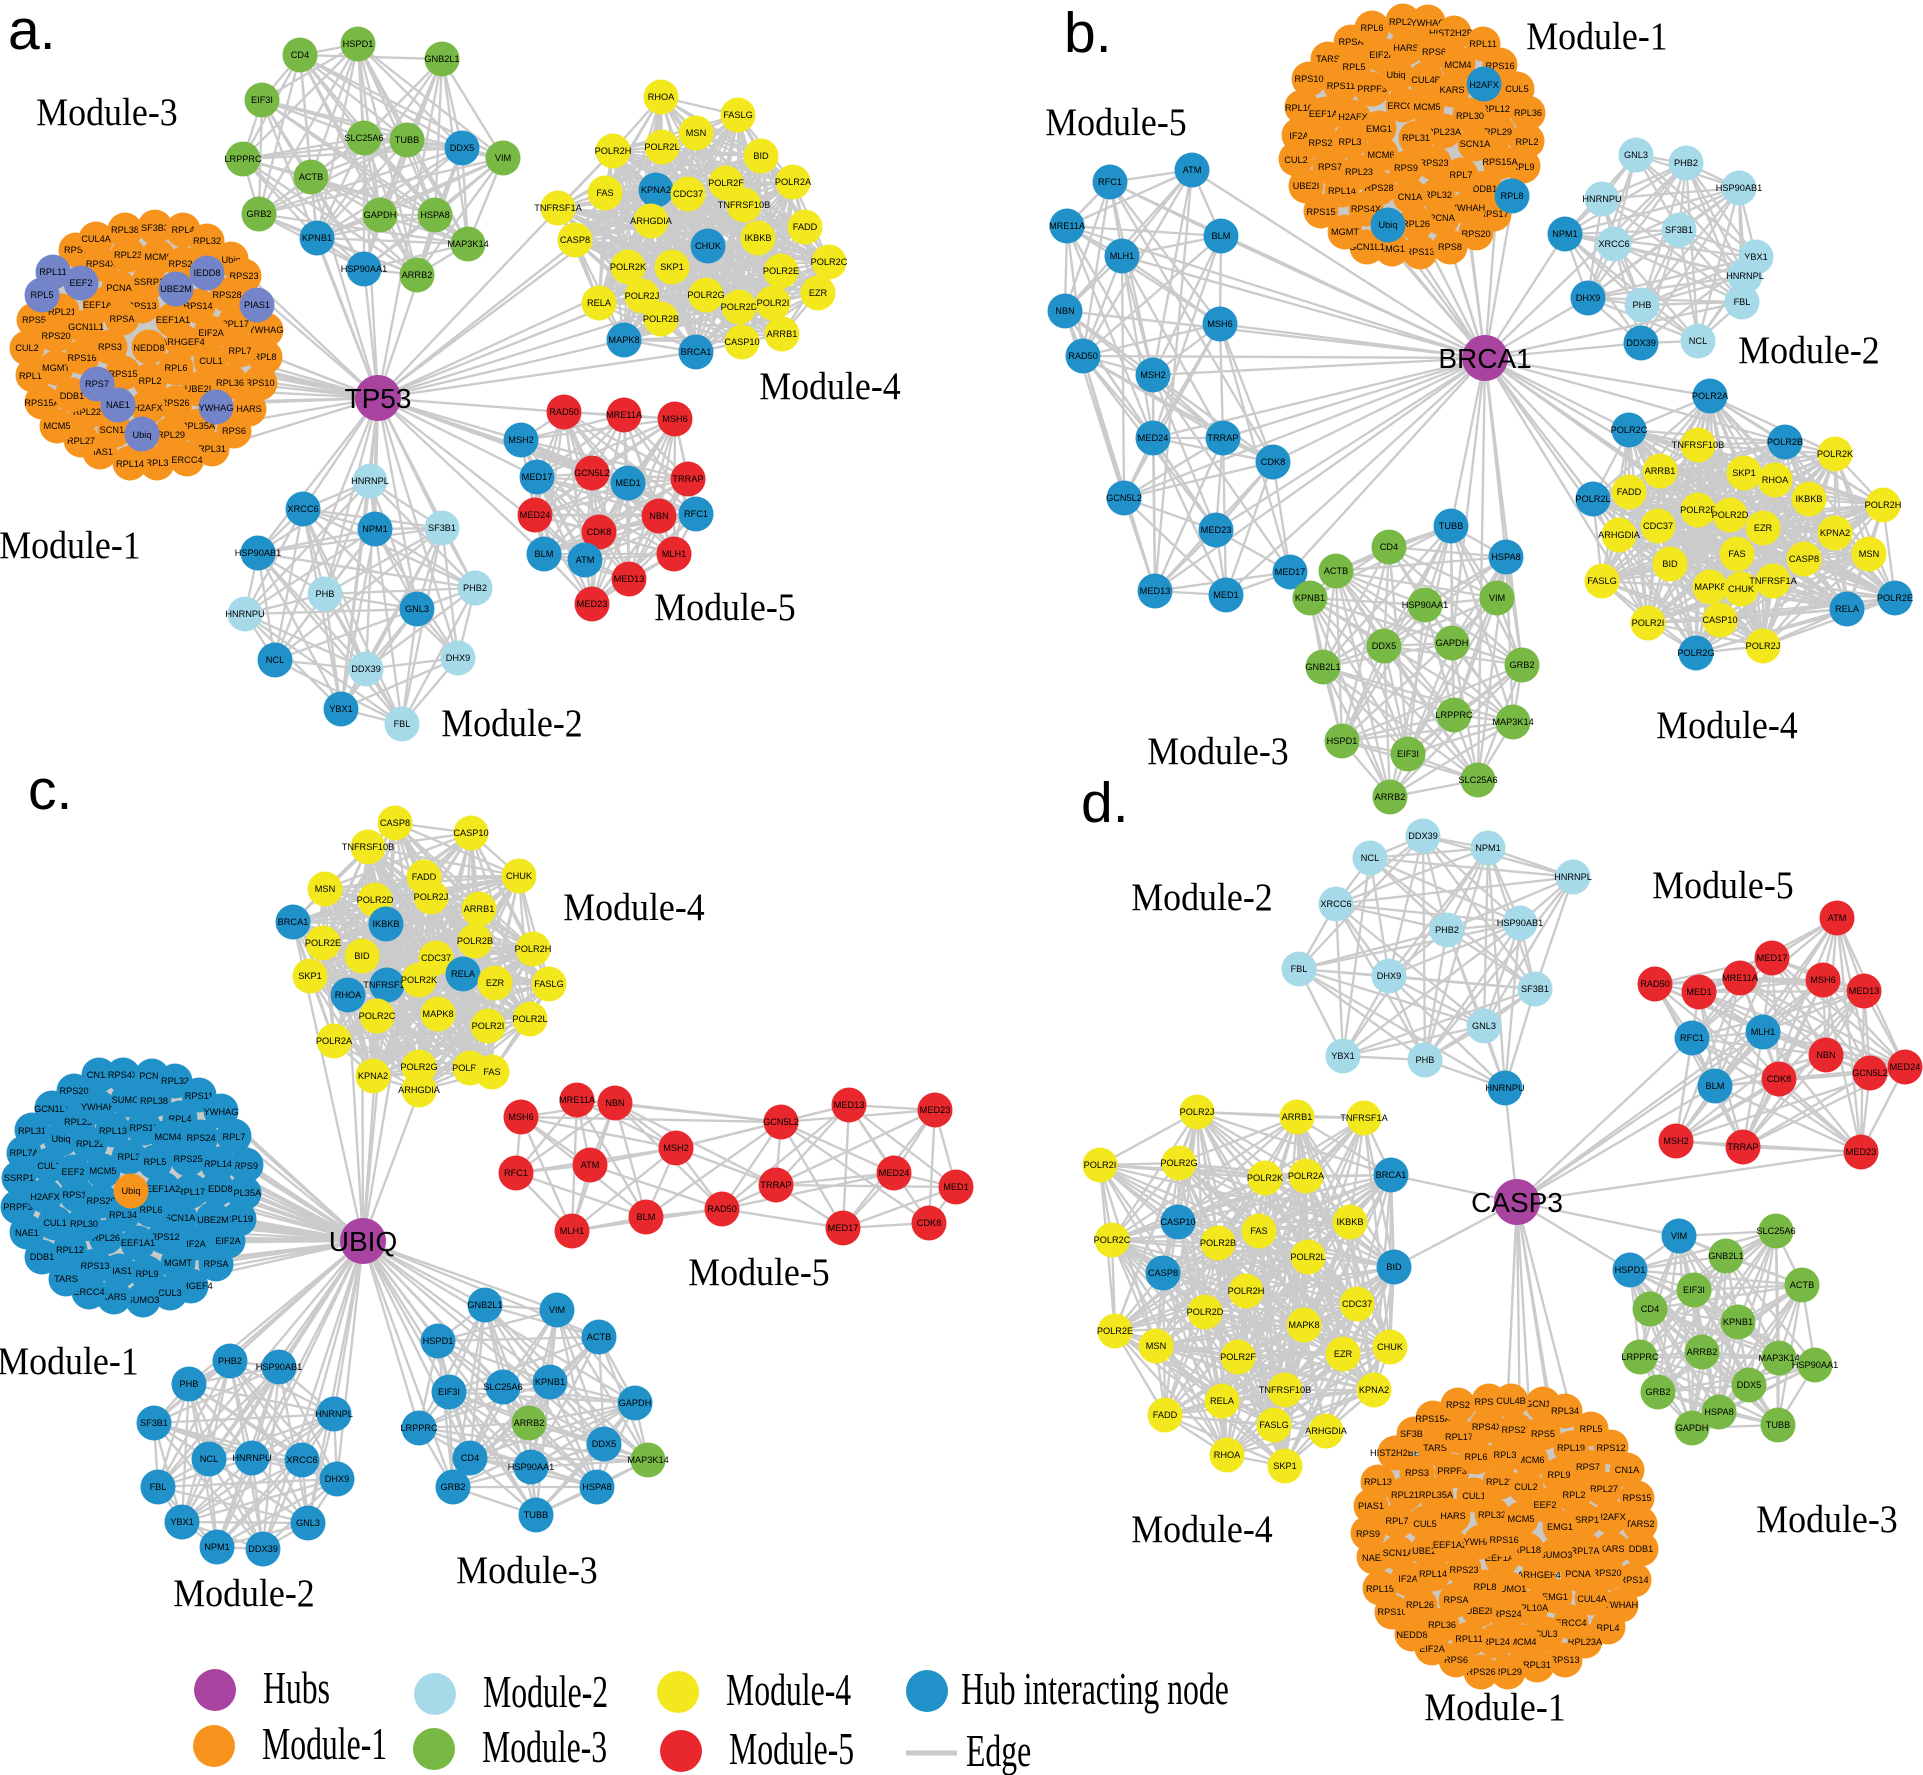 Image resolution: width=1923 pixels, height=1775 pixels. I want to click on svg-text: RPL14, so click(218, 1164).